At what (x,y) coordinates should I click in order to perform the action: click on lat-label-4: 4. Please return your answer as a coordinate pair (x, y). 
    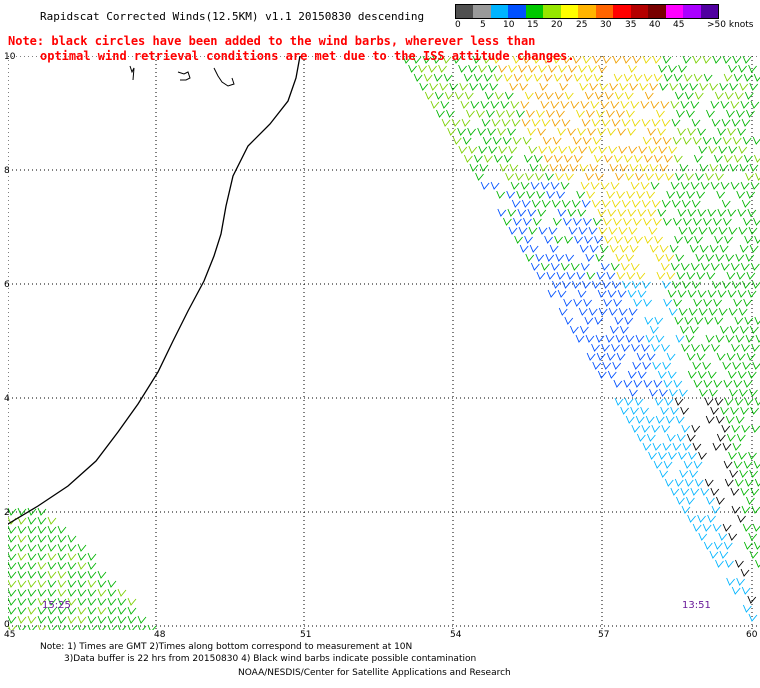
    Looking at the image, I should click on (7, 399).